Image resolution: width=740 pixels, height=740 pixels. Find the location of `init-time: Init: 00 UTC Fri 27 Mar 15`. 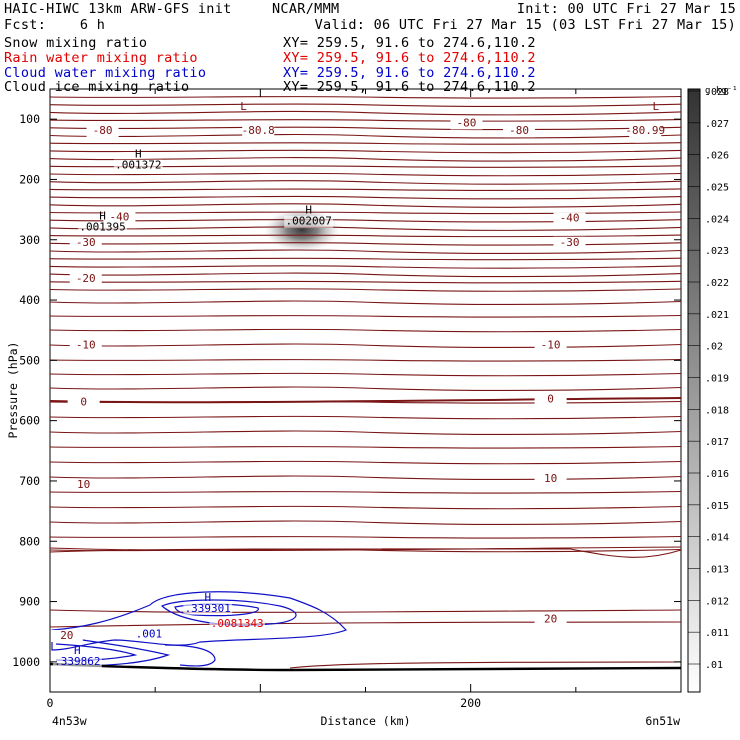

init-time: Init: 00 UTC Fri 27 Mar 15 is located at coordinates (626, 9).